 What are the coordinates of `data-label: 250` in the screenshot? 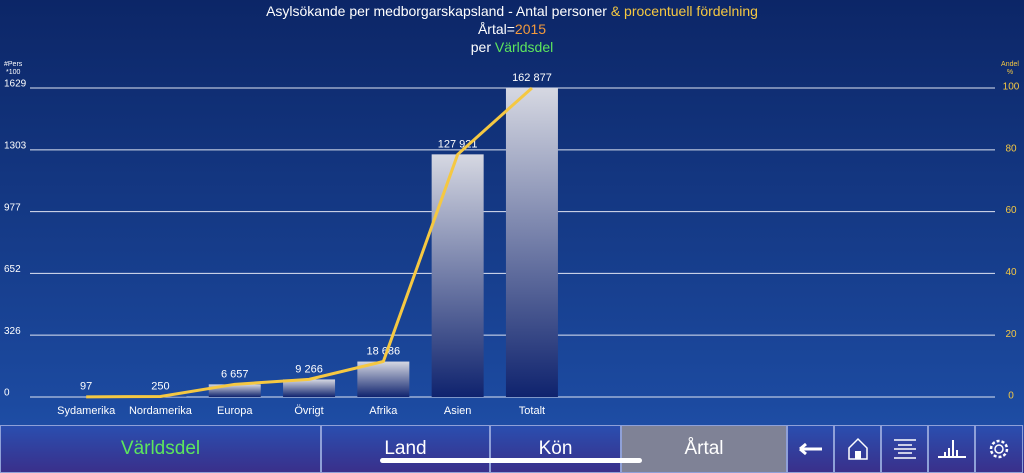 It's located at (160, 386).